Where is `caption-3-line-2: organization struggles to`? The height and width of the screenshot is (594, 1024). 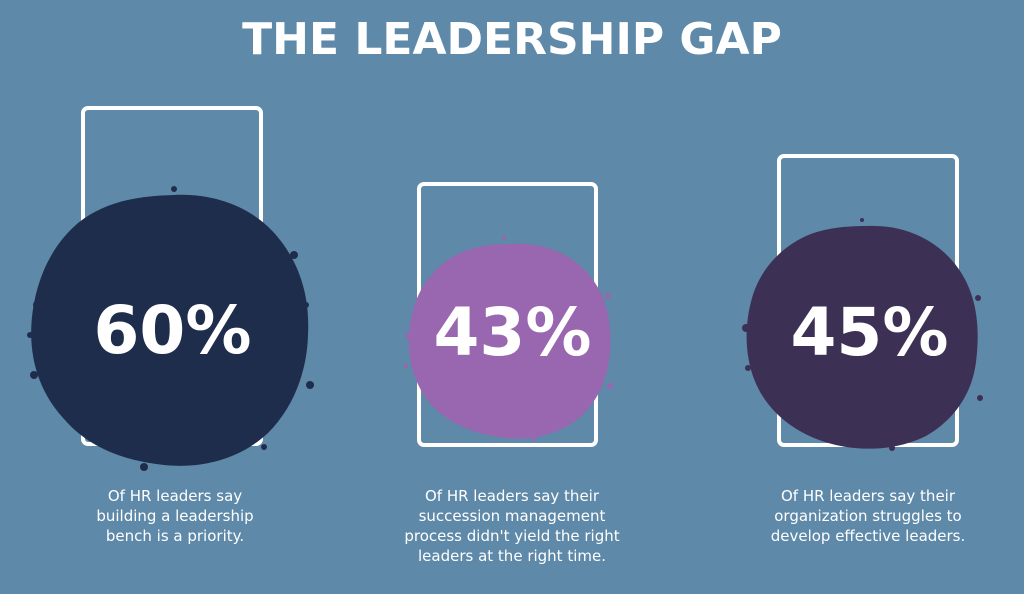
caption-3-line-2: organization struggles to is located at coordinates (868, 516).